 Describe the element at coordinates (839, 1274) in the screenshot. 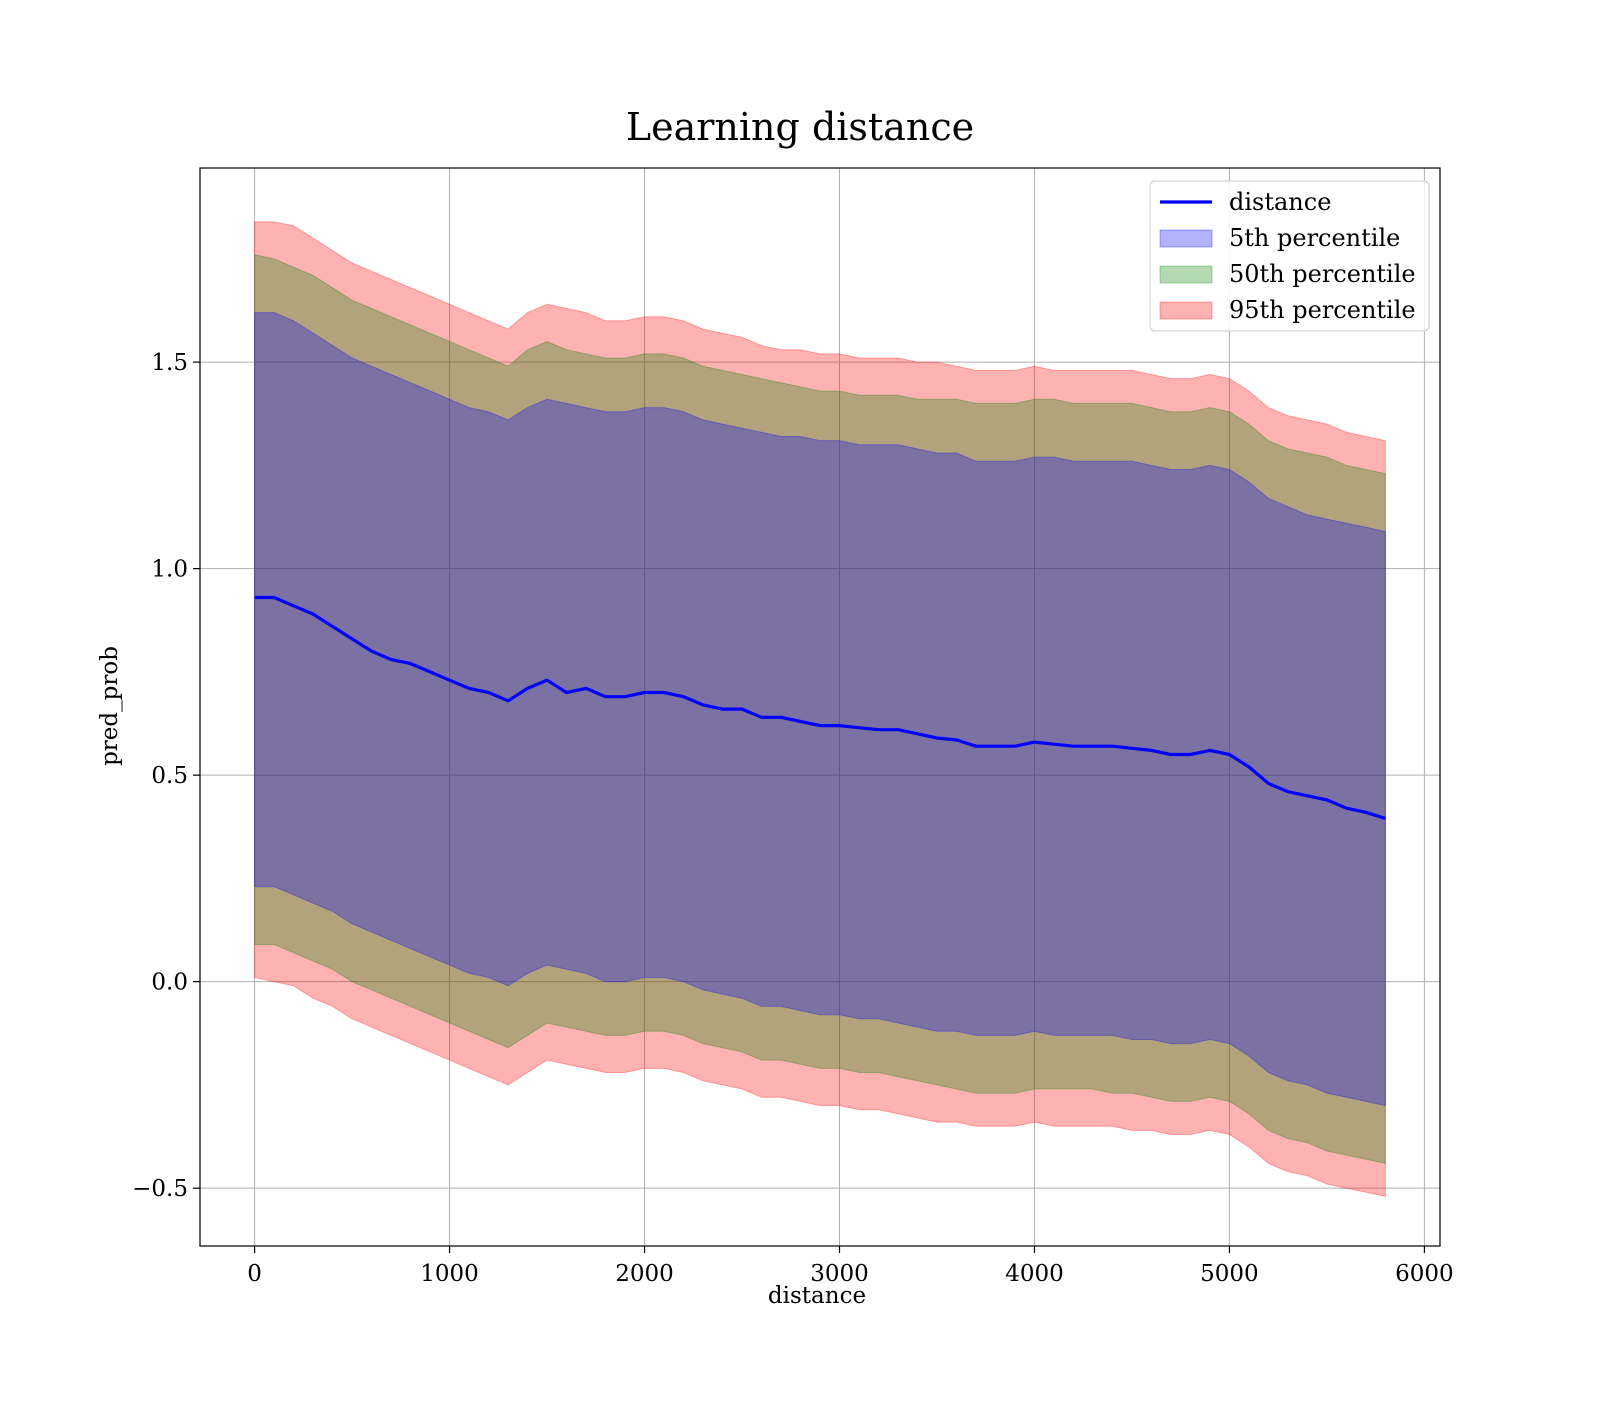

I see `x-tick-label: 3000` at that location.